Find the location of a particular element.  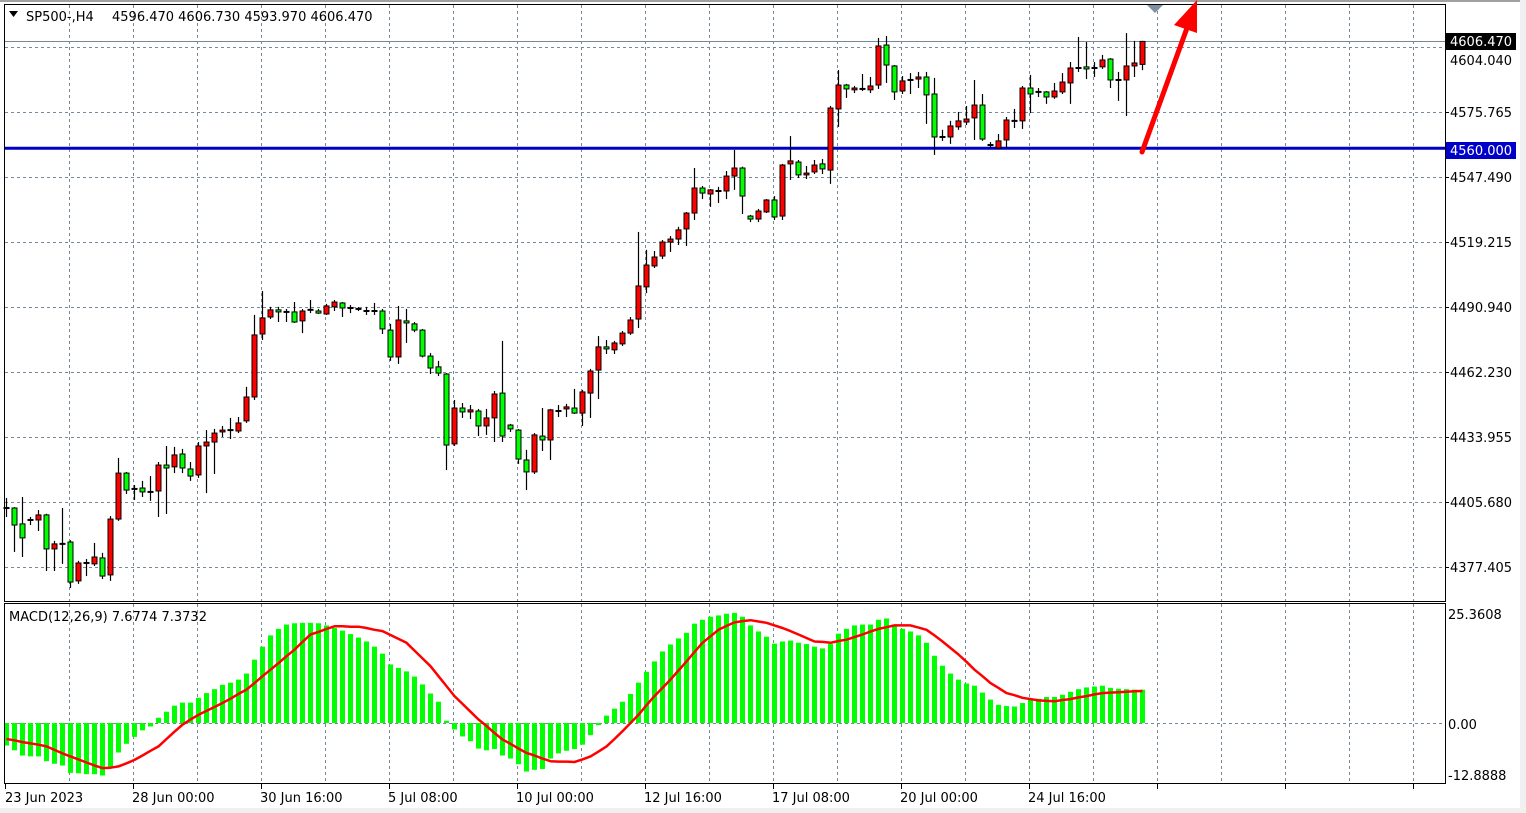

time-label: 17 Jul 08:00 is located at coordinates (811, 798).